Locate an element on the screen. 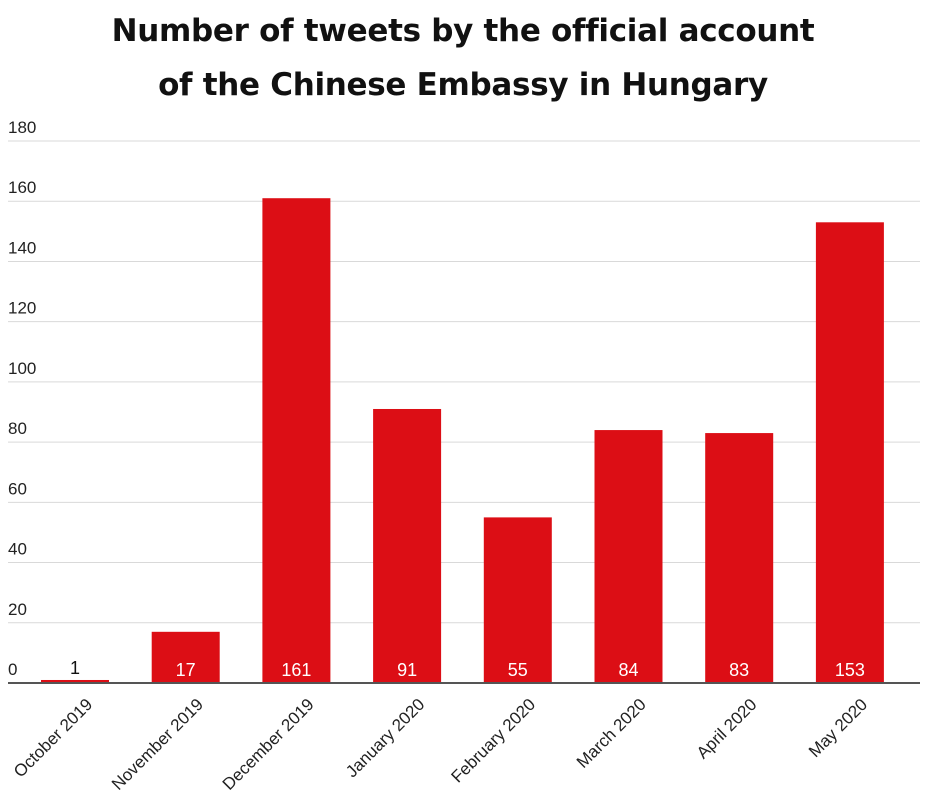 Image resolution: width=926 pixels, height=803 pixels. y-tick-label: 180 is located at coordinates (22, 127).